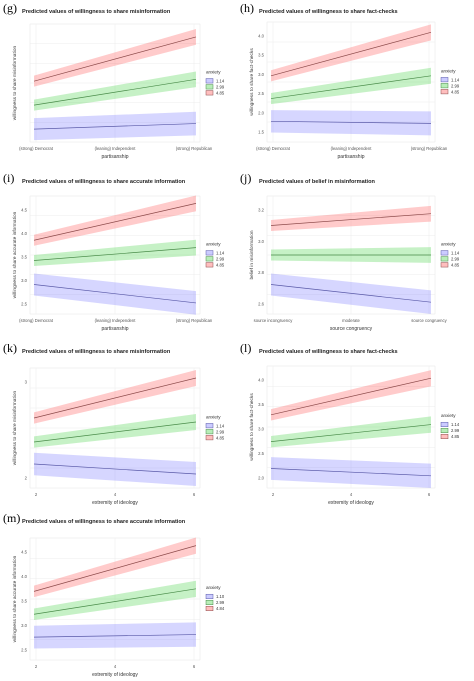 The image size is (474, 681). What do you see at coordinates (261, 132) in the screenshot?
I see `y-tick-label: 1.5` at bounding box center [261, 132].